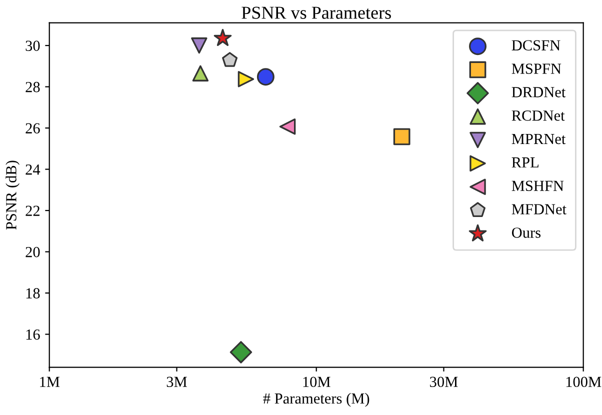 The image size is (602, 415). Describe the element at coordinates (444, 382) in the screenshot. I see `x-tick-label: 30M` at that location.